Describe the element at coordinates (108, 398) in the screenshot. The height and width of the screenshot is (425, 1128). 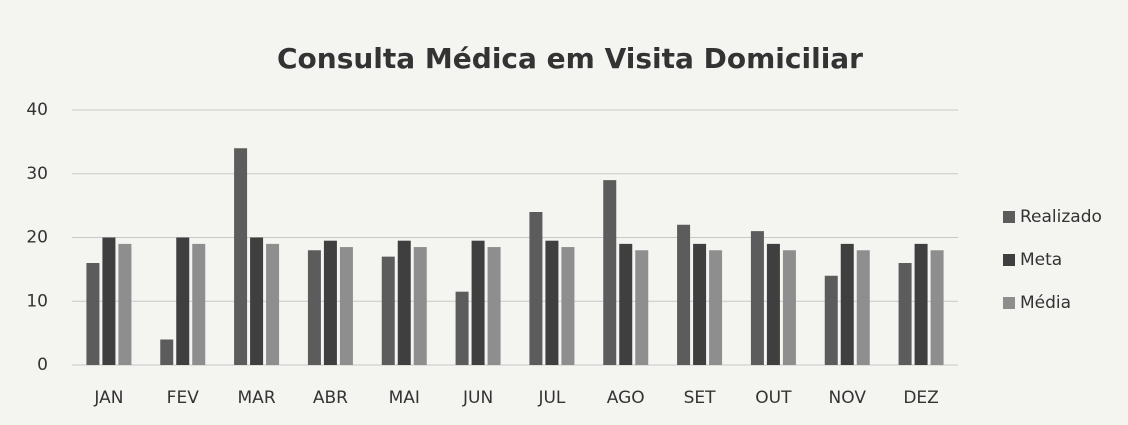
I see `x-tick-label: JAN` at that location.